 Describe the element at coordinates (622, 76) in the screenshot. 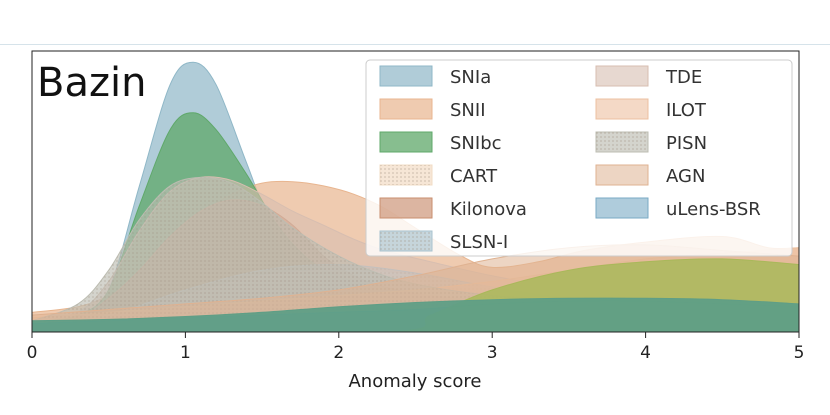

I see `legend-swatch-tde` at that location.